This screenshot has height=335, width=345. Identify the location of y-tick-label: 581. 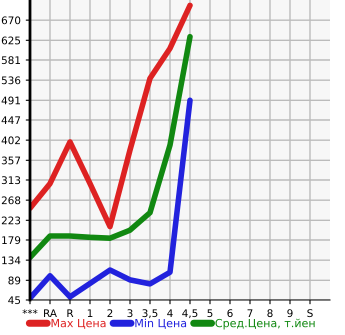
(11, 60).